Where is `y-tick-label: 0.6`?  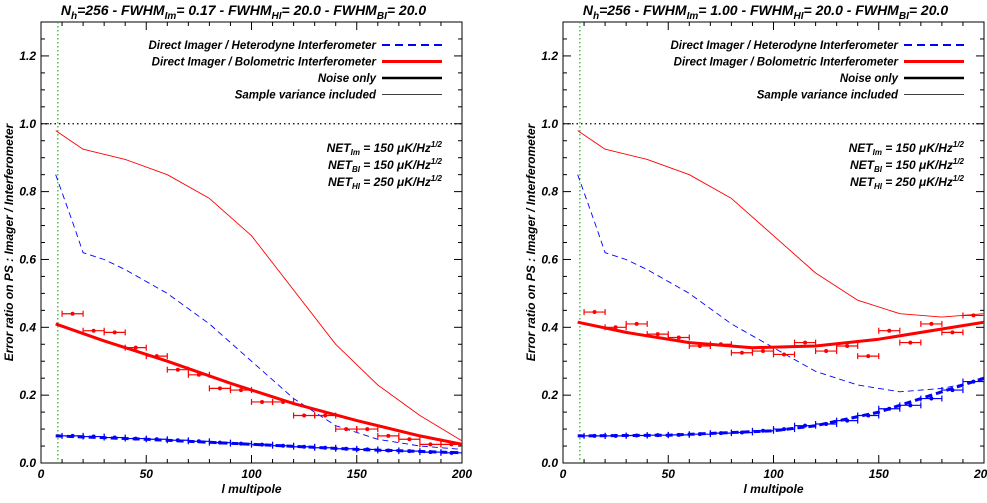 y-tick-label: 0.6 is located at coordinates (549, 259).